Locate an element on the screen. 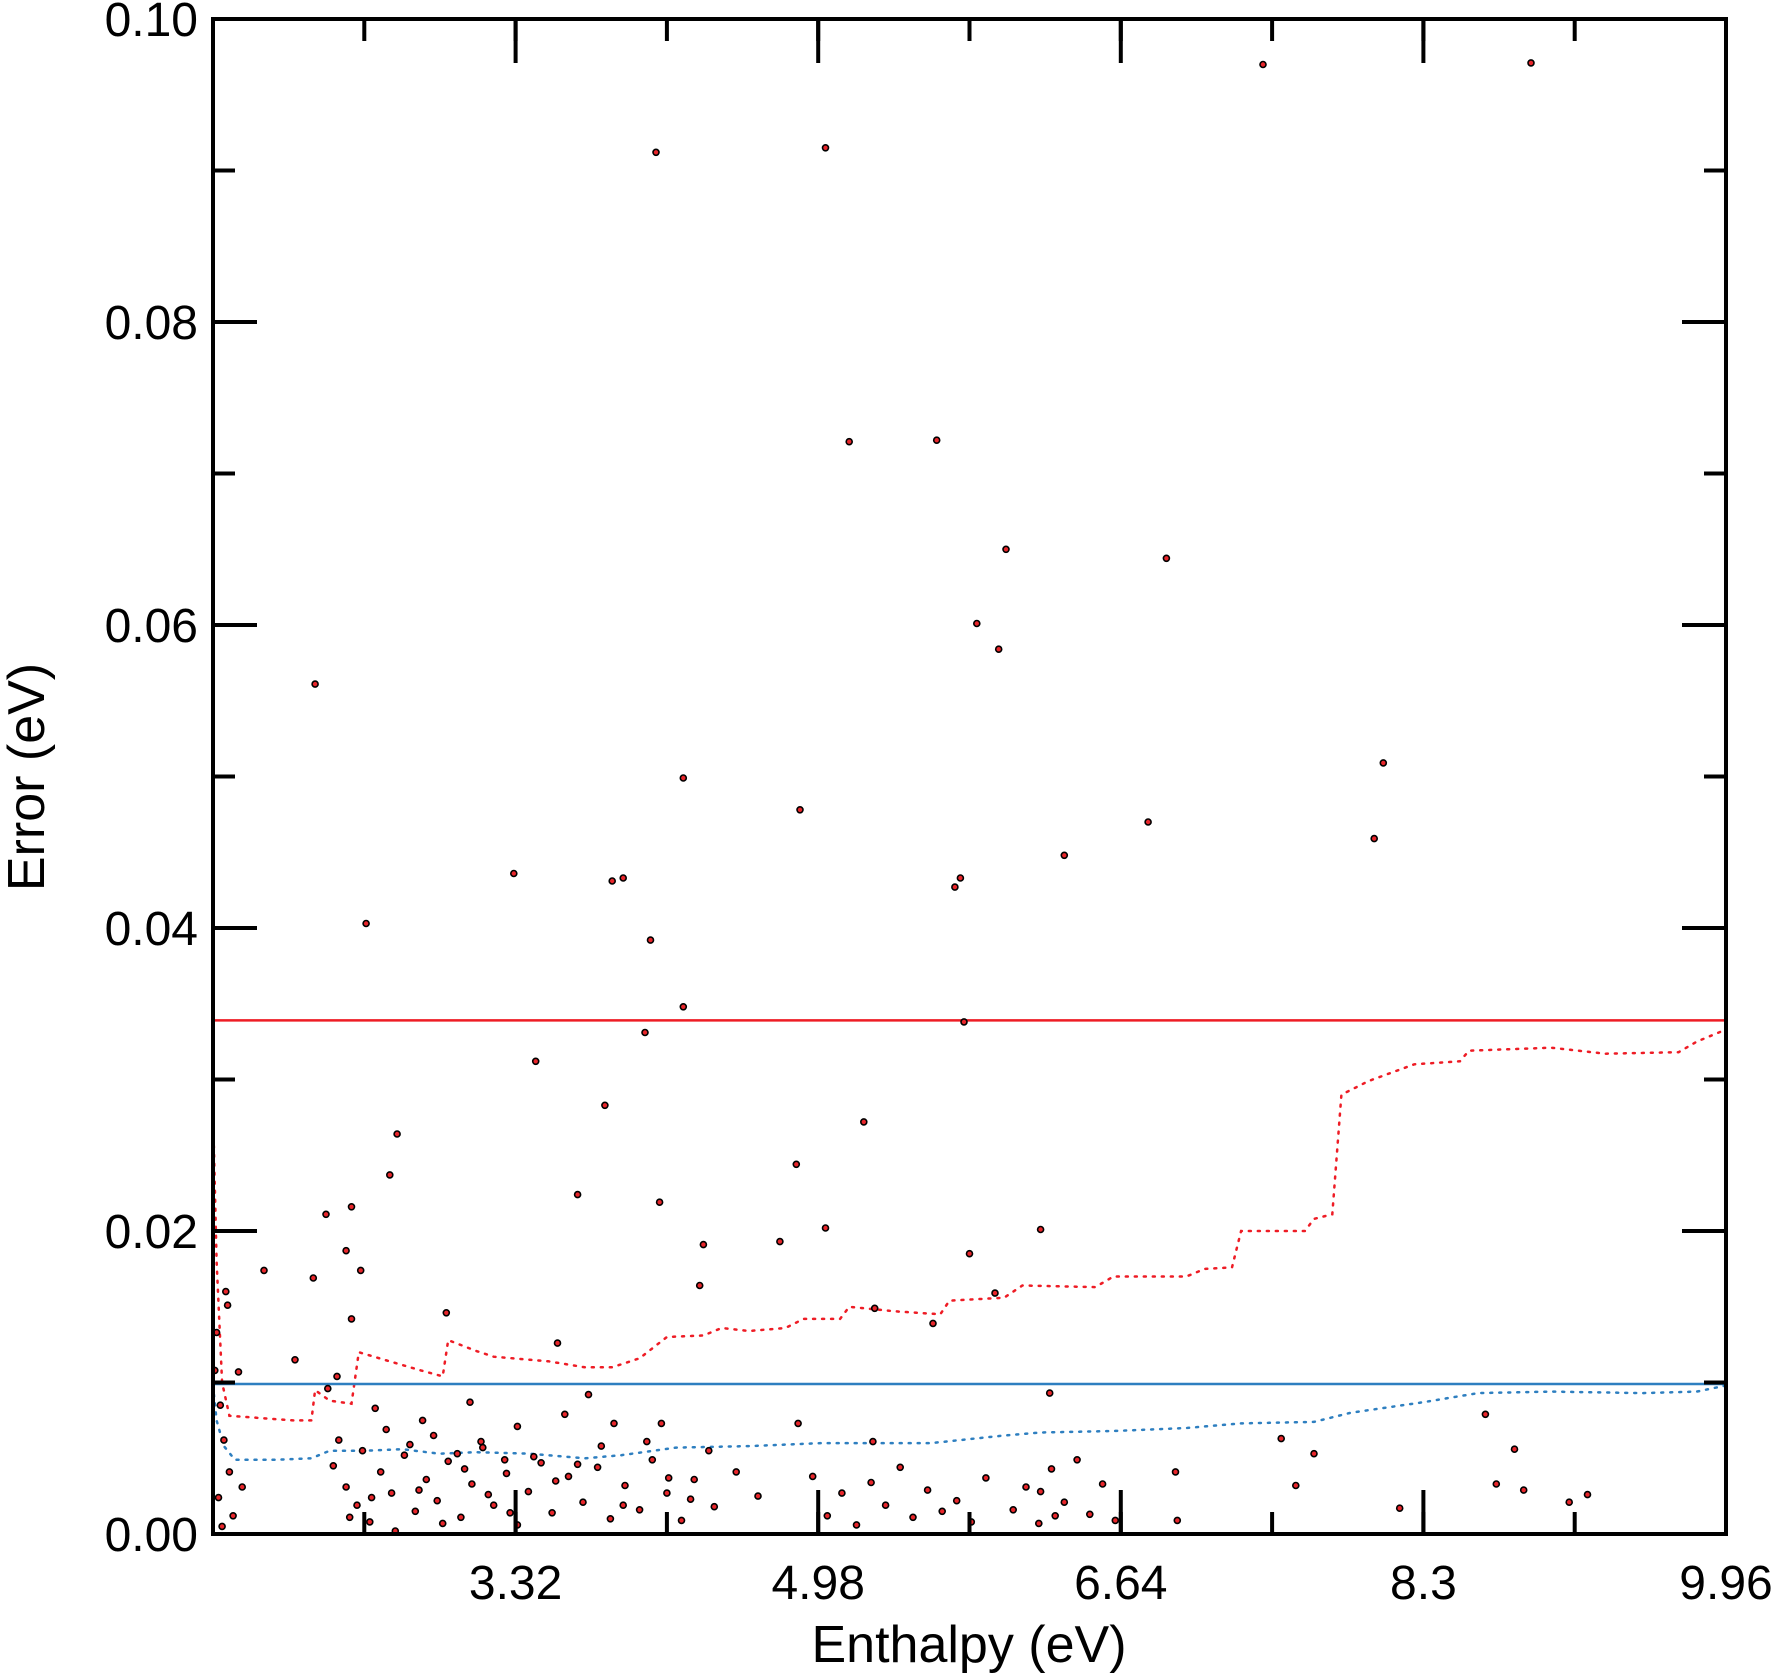 The image size is (1784, 1679). y-tick-label: 0.06 is located at coordinates (151, 626).